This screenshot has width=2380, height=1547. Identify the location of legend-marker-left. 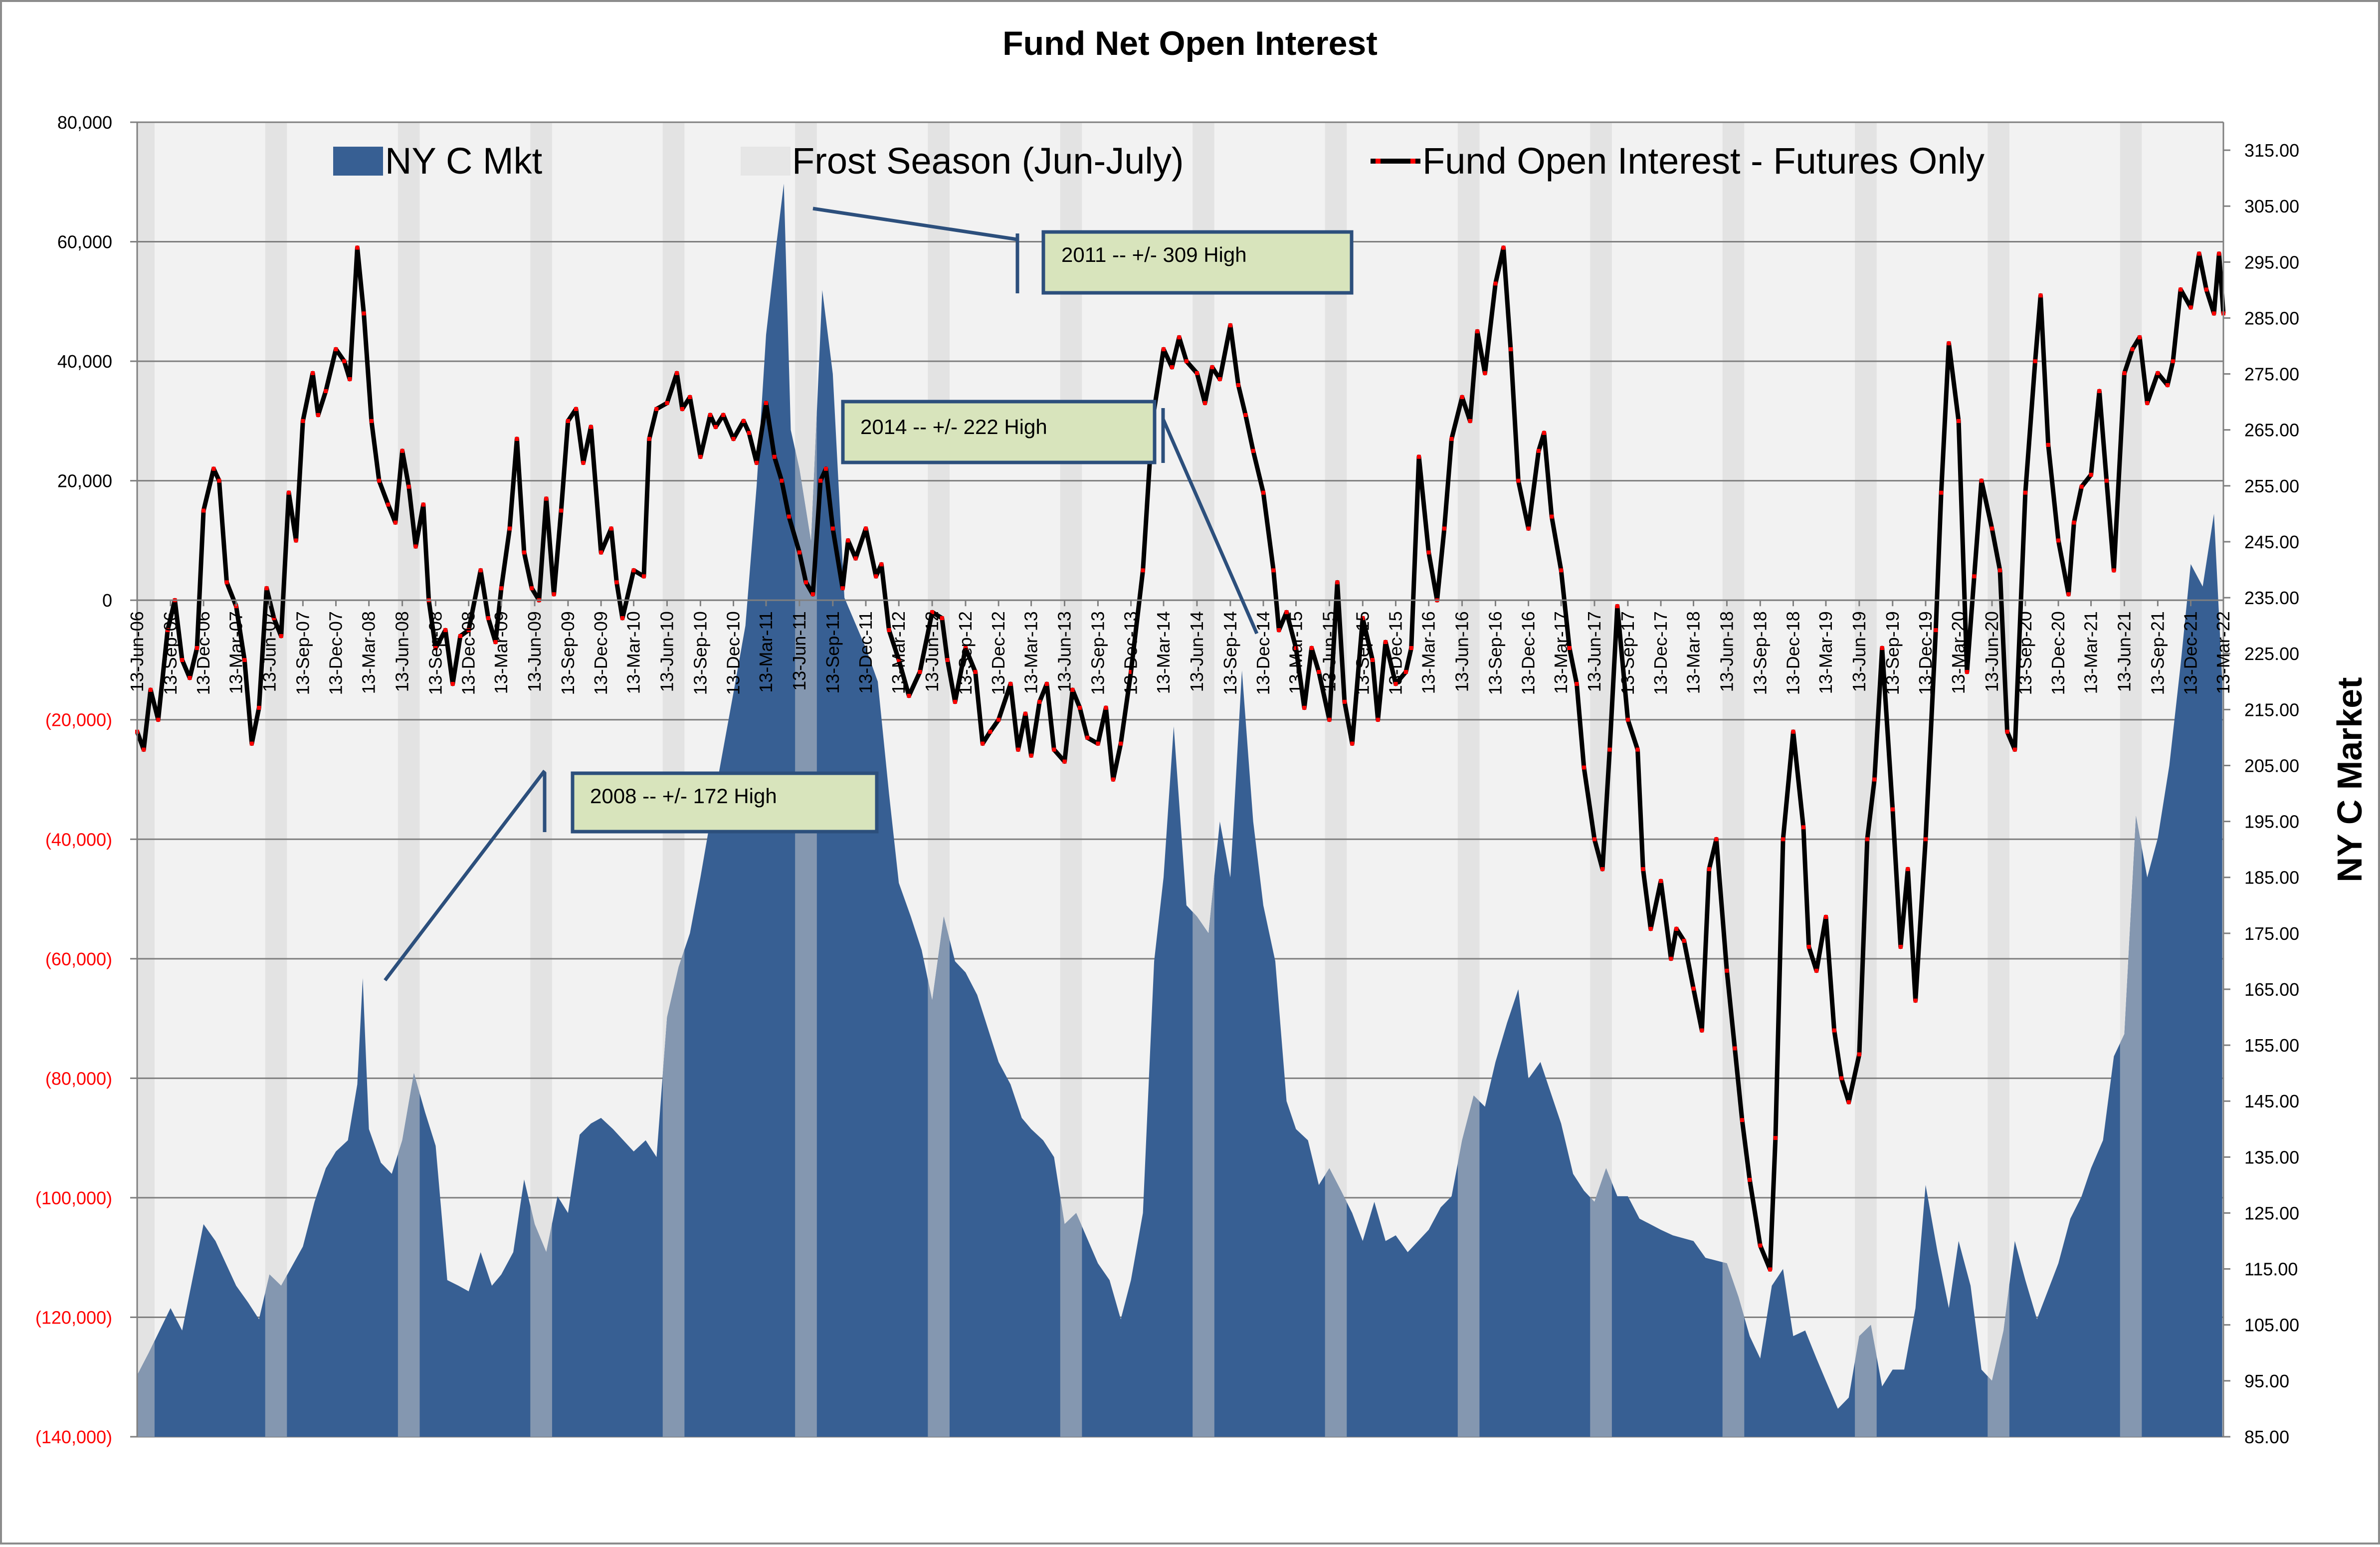
(1378, 161).